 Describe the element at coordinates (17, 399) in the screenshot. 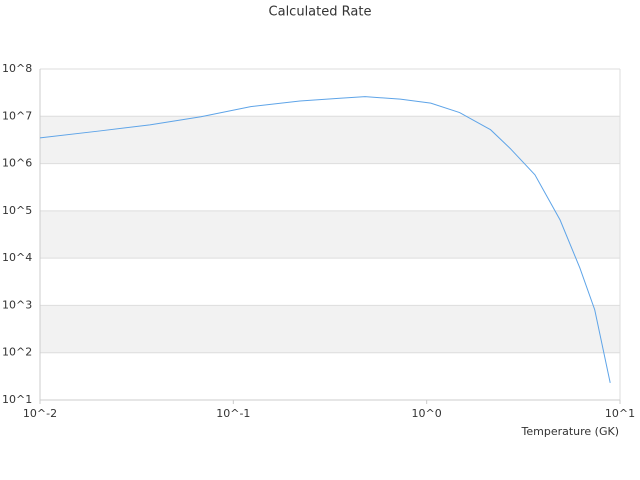

I see `y-tick-label: 10^1` at that location.